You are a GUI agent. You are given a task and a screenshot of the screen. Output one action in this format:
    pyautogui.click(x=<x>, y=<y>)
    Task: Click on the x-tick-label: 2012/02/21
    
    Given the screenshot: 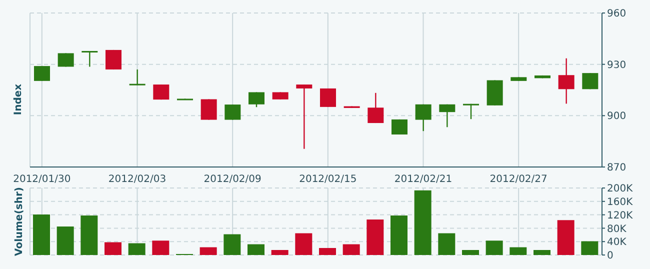 What is the action you would take?
    pyautogui.click(x=423, y=180)
    